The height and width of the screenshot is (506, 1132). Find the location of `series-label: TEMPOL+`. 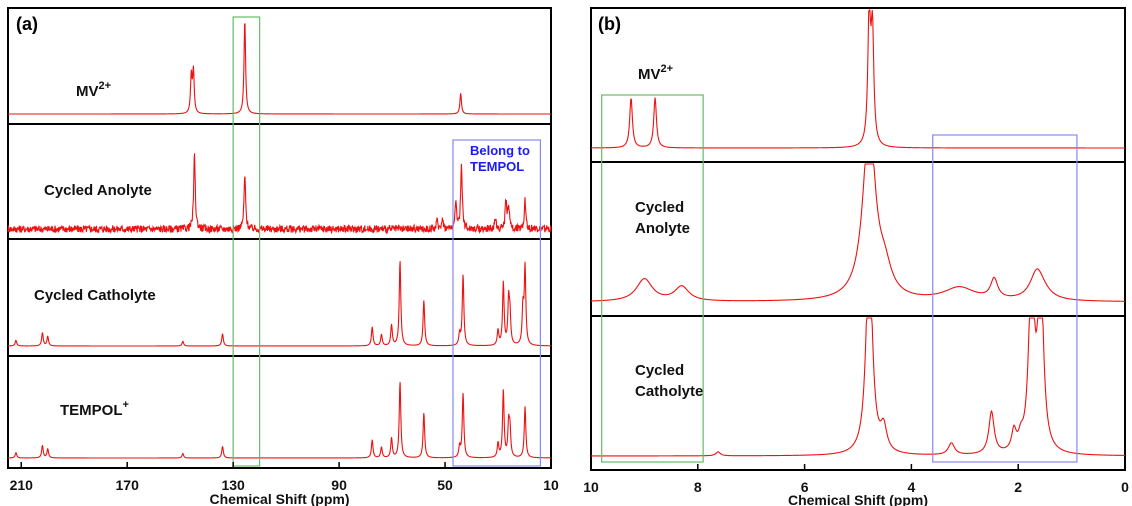

series-label: TEMPOL+ is located at coordinates (94, 409).